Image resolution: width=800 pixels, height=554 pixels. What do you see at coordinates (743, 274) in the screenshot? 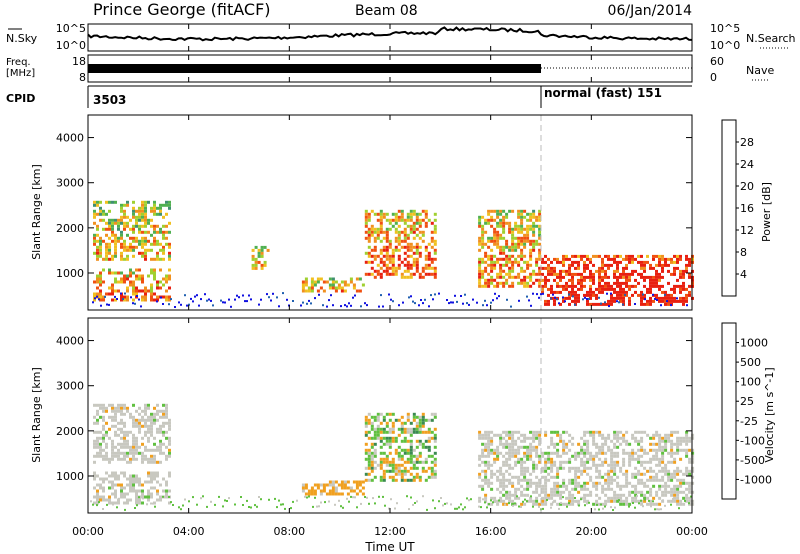
I see `colorbar-tick-label: 4` at bounding box center [743, 274].